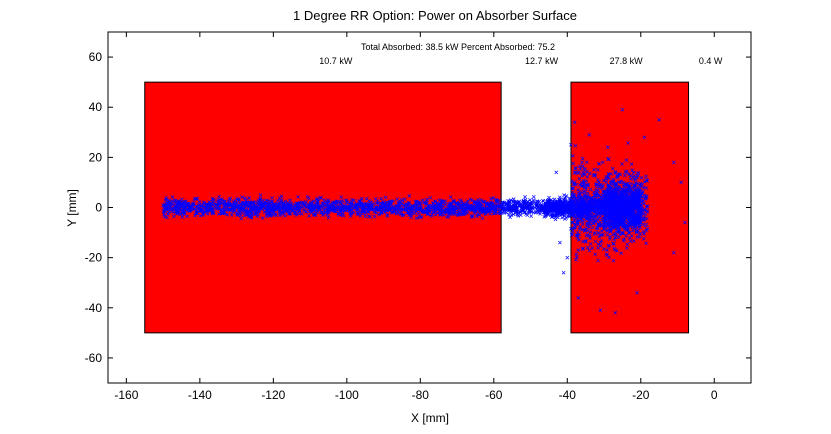 Image resolution: width=831 pixels, height=434 pixels. I want to click on y-tick-label: 20, so click(96, 157).